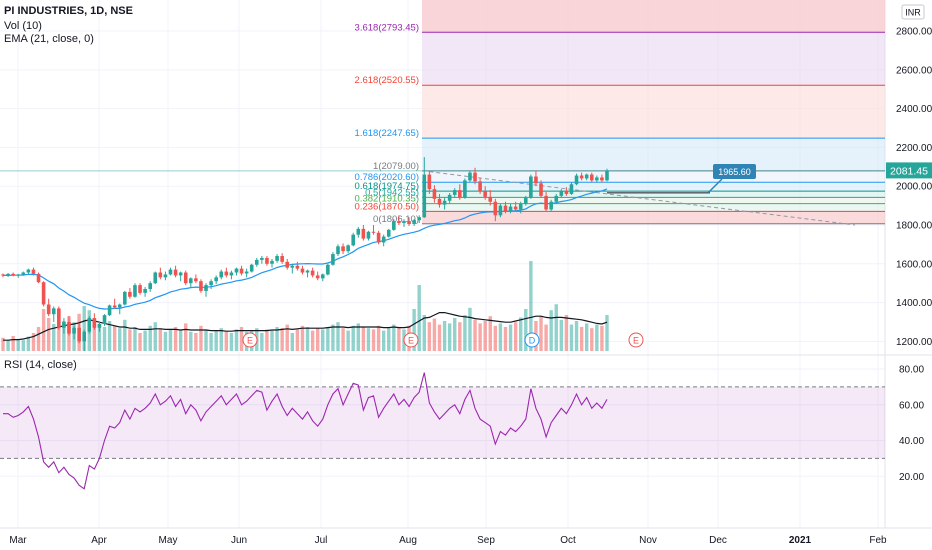 This screenshot has width=932, height=550. I want to click on currency-badge, so click(913, 12).